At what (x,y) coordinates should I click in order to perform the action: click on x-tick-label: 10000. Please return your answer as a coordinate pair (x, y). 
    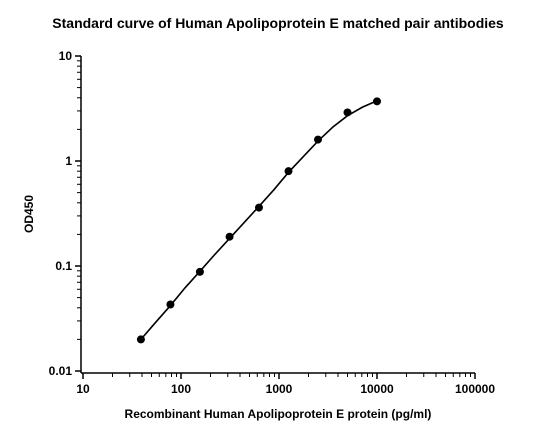
    Looking at the image, I should click on (377, 389).